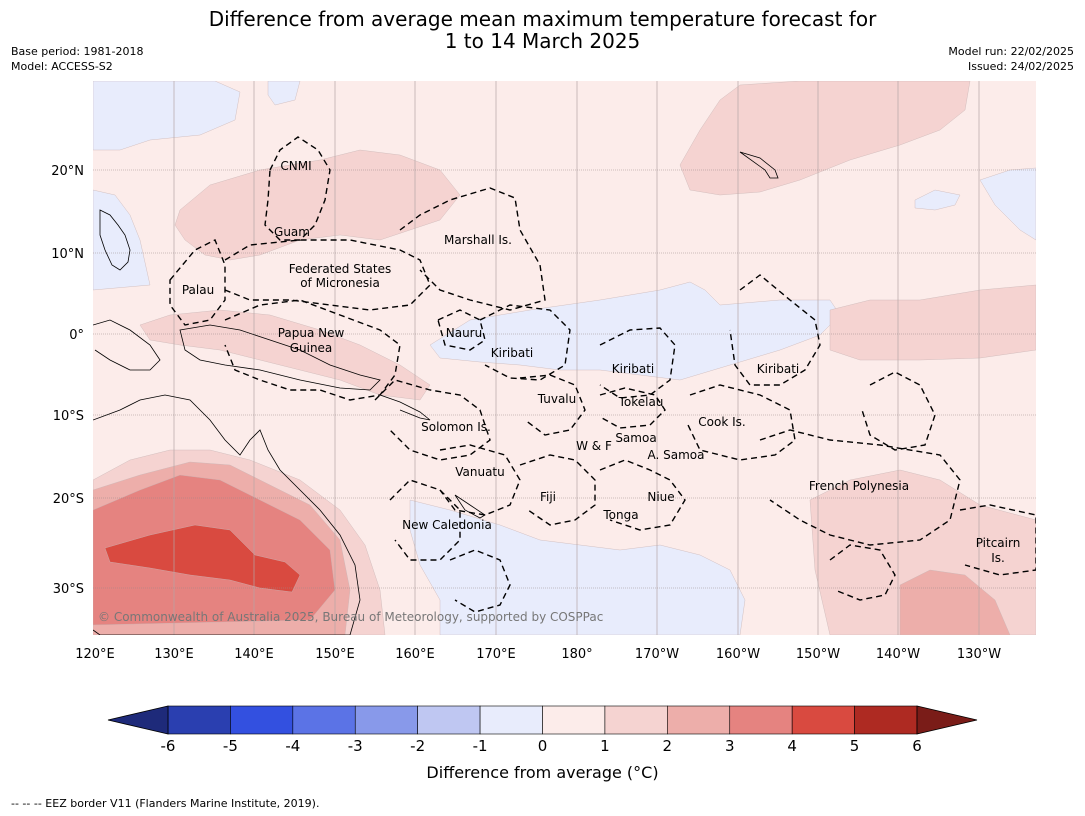 The height and width of the screenshot is (816, 1085). What do you see at coordinates (979, 654) in the screenshot?
I see `lon-tick: 130°W` at bounding box center [979, 654].